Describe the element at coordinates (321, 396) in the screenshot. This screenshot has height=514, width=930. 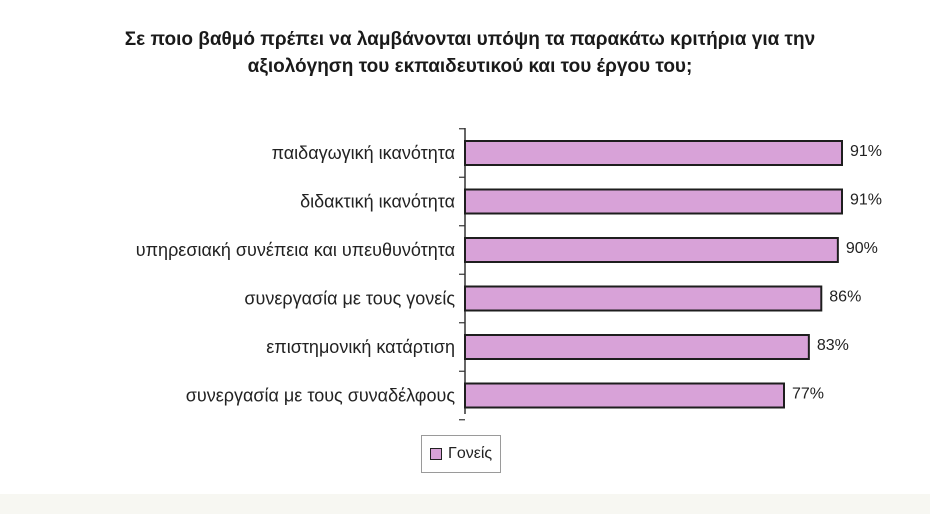
I see `category-label: συνεργασία με τους συναδέλφους` at that location.